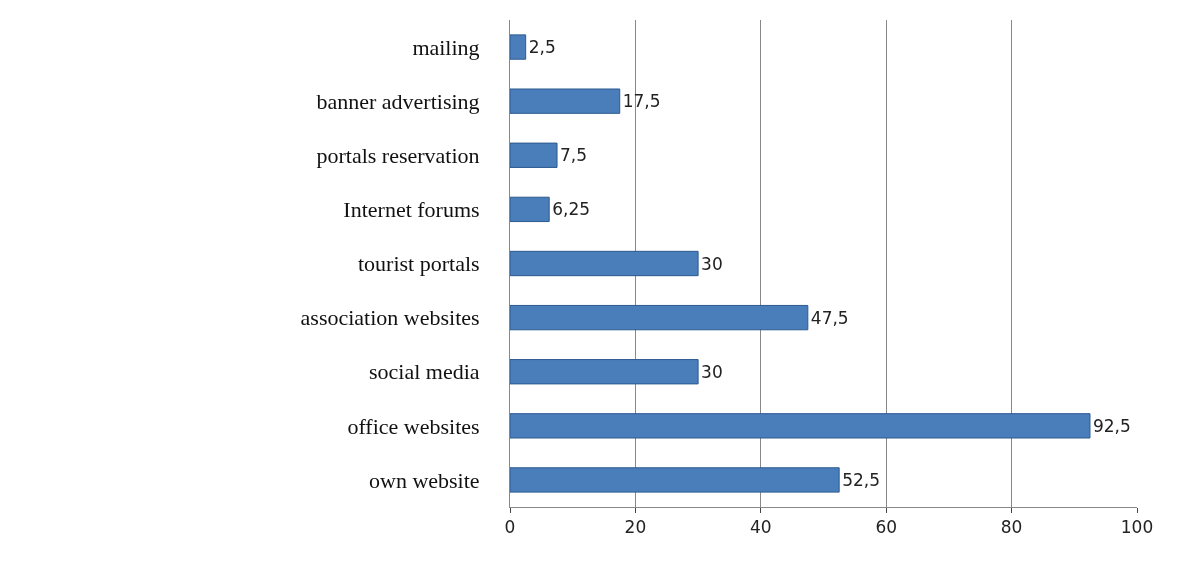  What do you see at coordinates (424, 372) in the screenshot?
I see `y-tick-label: social media` at bounding box center [424, 372].